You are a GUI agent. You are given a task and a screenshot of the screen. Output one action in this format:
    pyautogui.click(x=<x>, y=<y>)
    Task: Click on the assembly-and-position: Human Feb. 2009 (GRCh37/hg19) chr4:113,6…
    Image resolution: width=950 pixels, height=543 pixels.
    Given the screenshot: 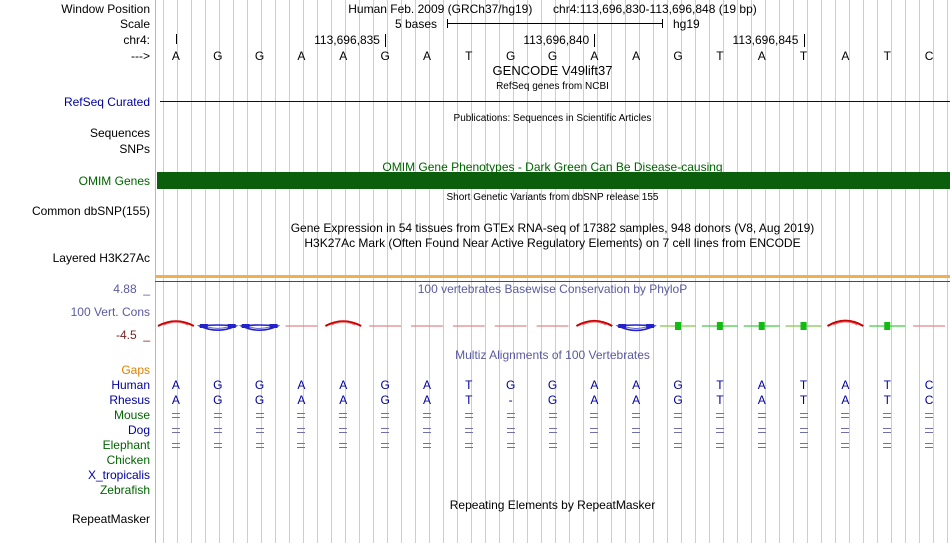 What is the action you would take?
    pyautogui.click(x=552, y=9)
    